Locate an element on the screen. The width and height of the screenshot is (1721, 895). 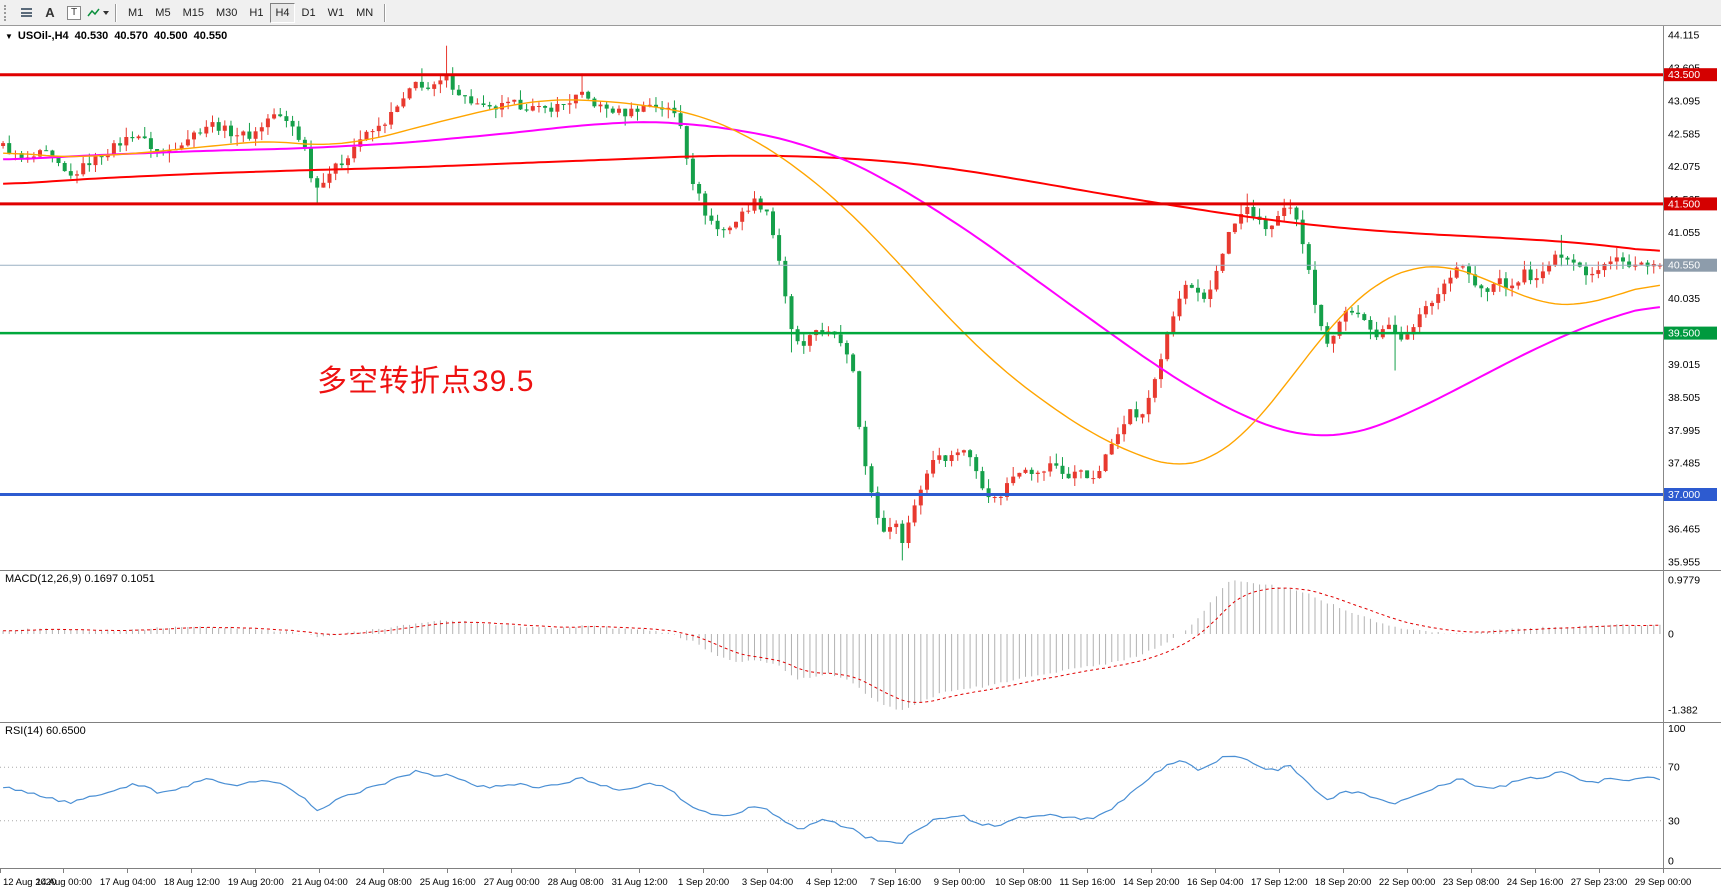
macd-axis-label: -1.382 is located at coordinates (1683, 711).